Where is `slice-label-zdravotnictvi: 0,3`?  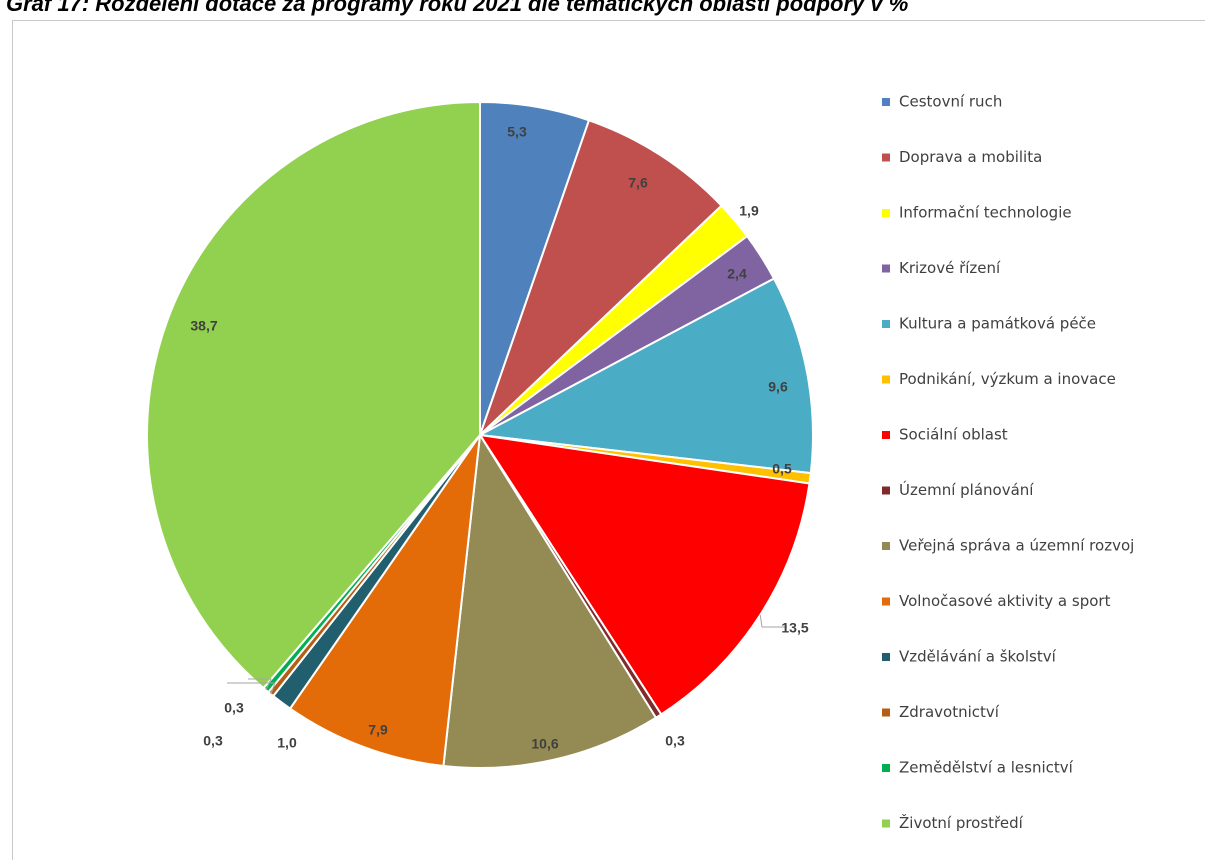
slice-label-zdravotnictvi: 0,3 is located at coordinates (213, 741).